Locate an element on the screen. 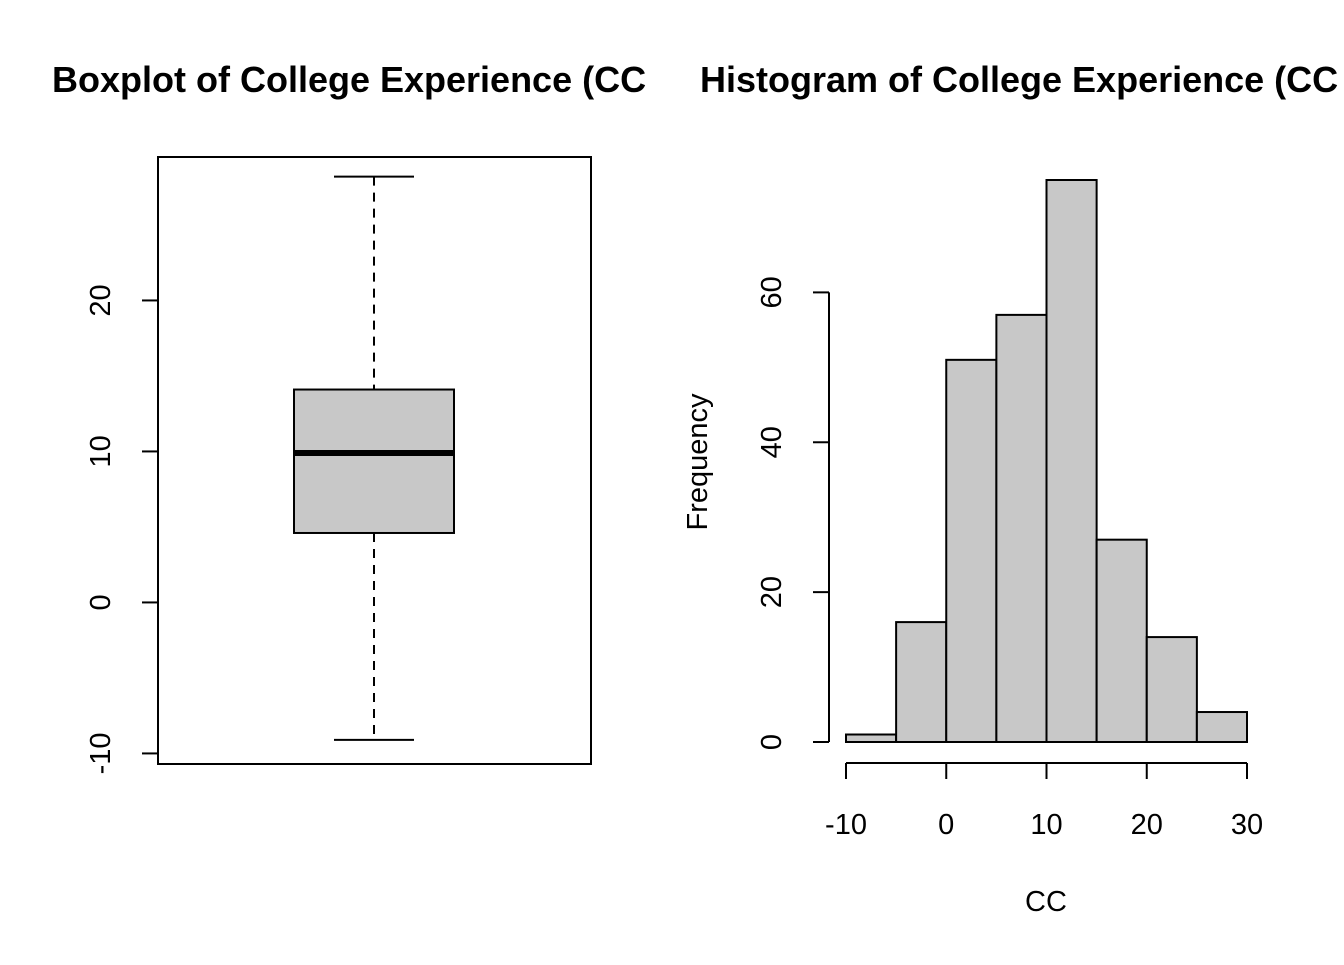  boxplot-y-tick-label: 20 is located at coordinates (101, 300).